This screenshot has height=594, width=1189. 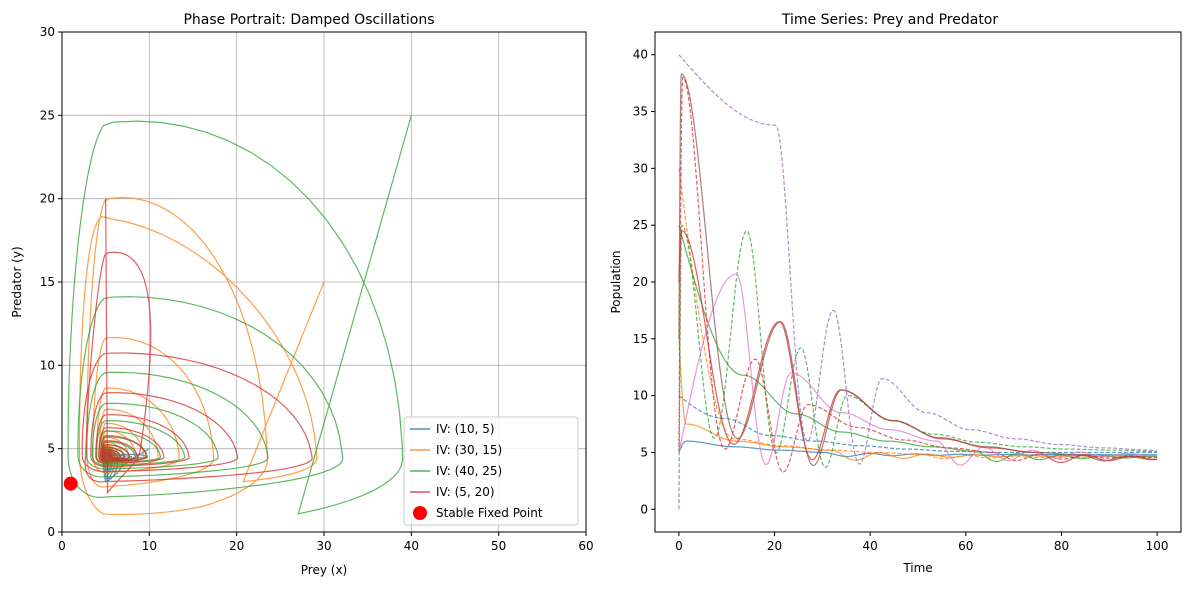 I want to click on legend-entry-label: Stable Fixed Point, so click(x=489, y=513).